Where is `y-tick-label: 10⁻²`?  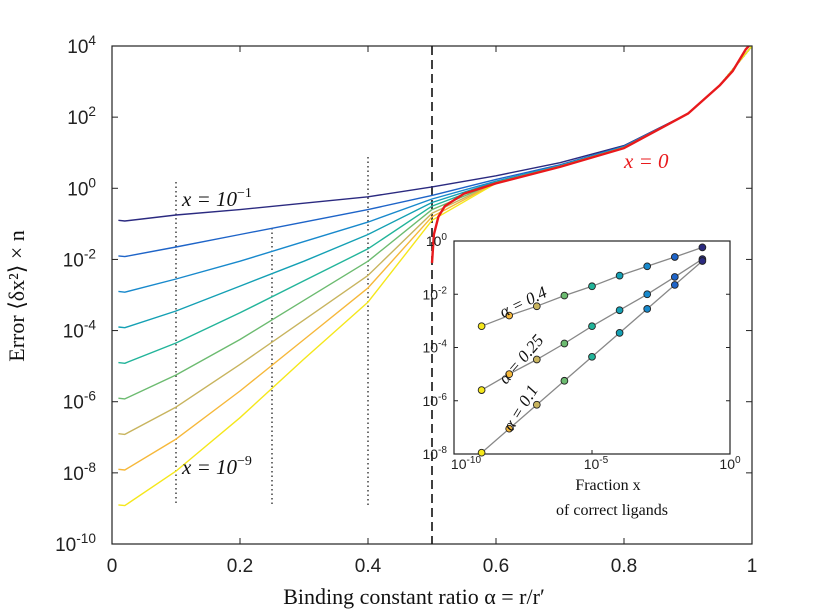 y-tick-label: 10⁻² is located at coordinates (79, 258).